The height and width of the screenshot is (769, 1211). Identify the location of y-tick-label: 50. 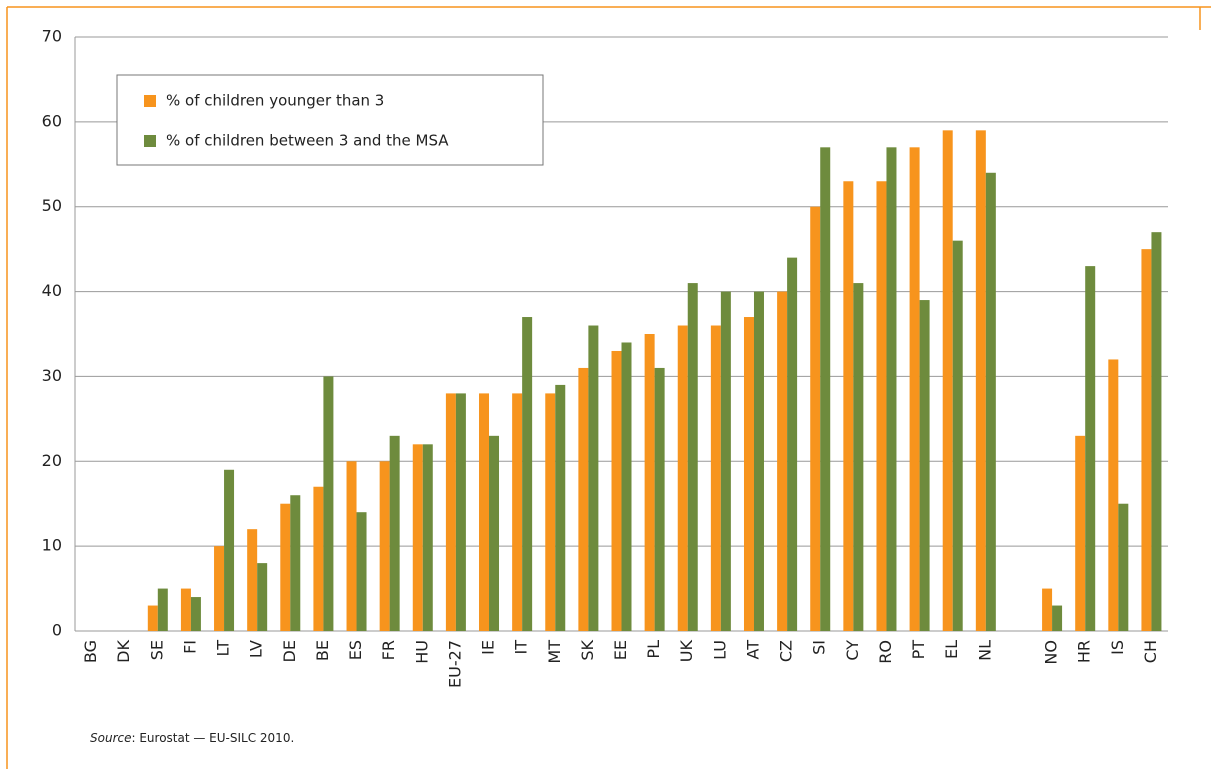
(52, 205).